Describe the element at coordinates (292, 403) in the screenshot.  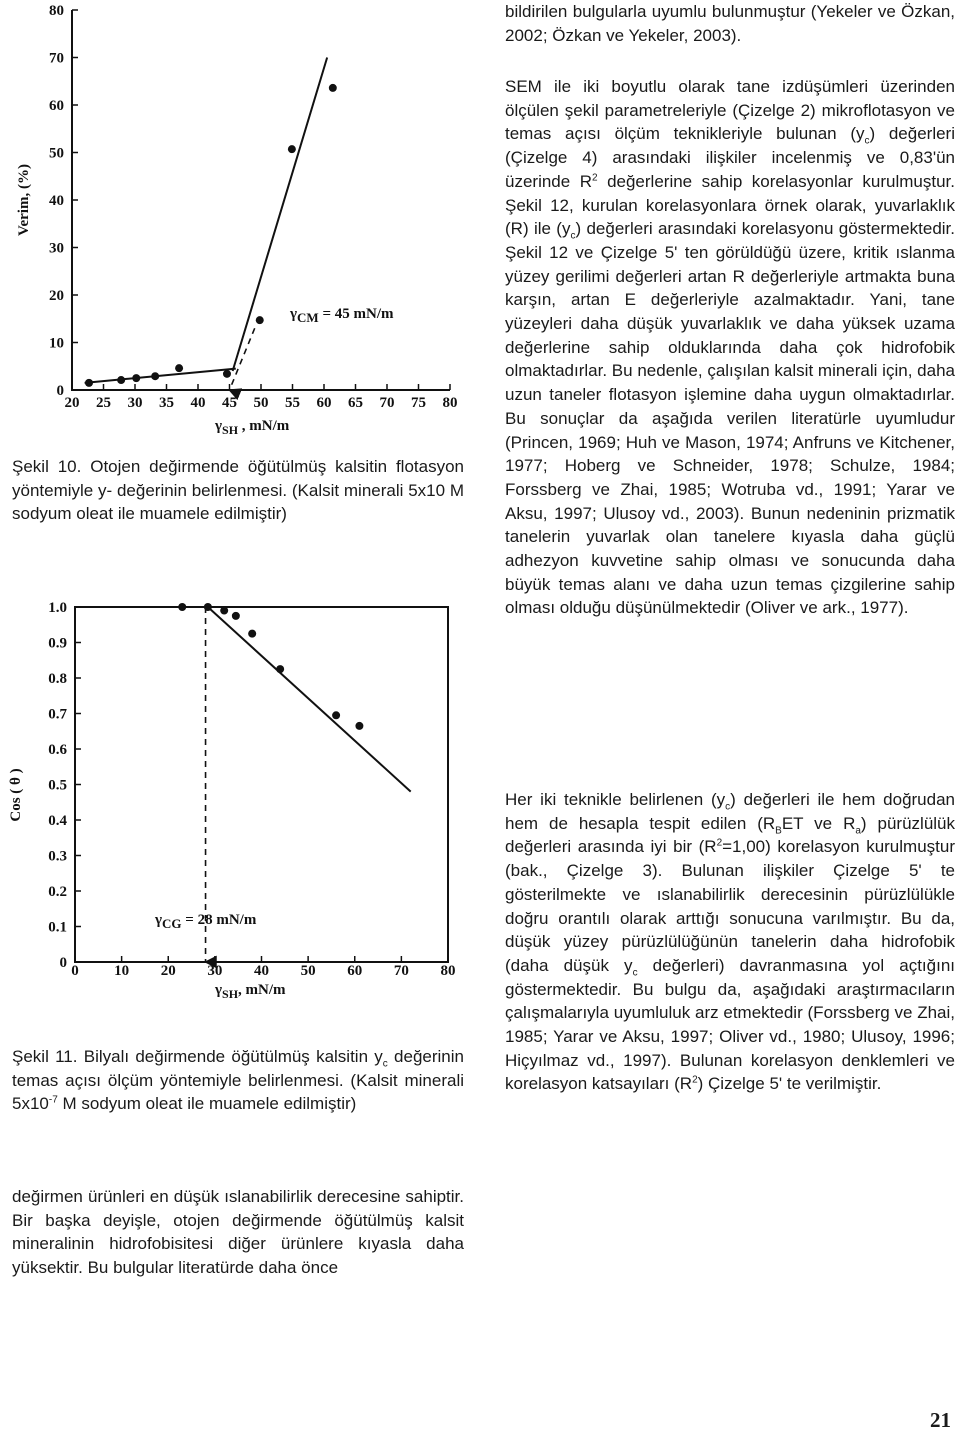
I see `x-tick-label: 55` at that location.